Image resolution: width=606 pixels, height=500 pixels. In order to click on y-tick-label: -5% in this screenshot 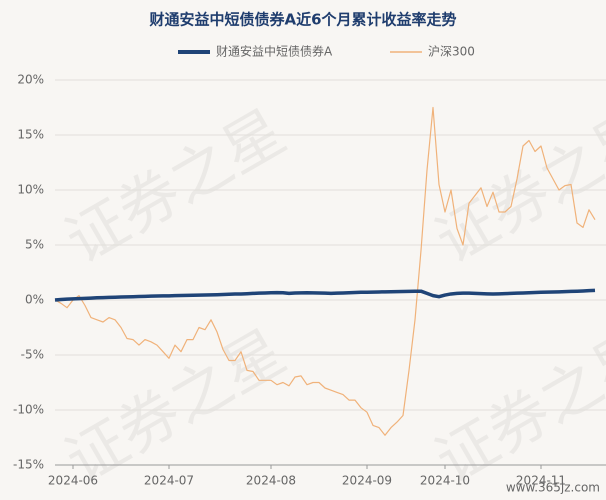, I will do `click(32, 355)`.